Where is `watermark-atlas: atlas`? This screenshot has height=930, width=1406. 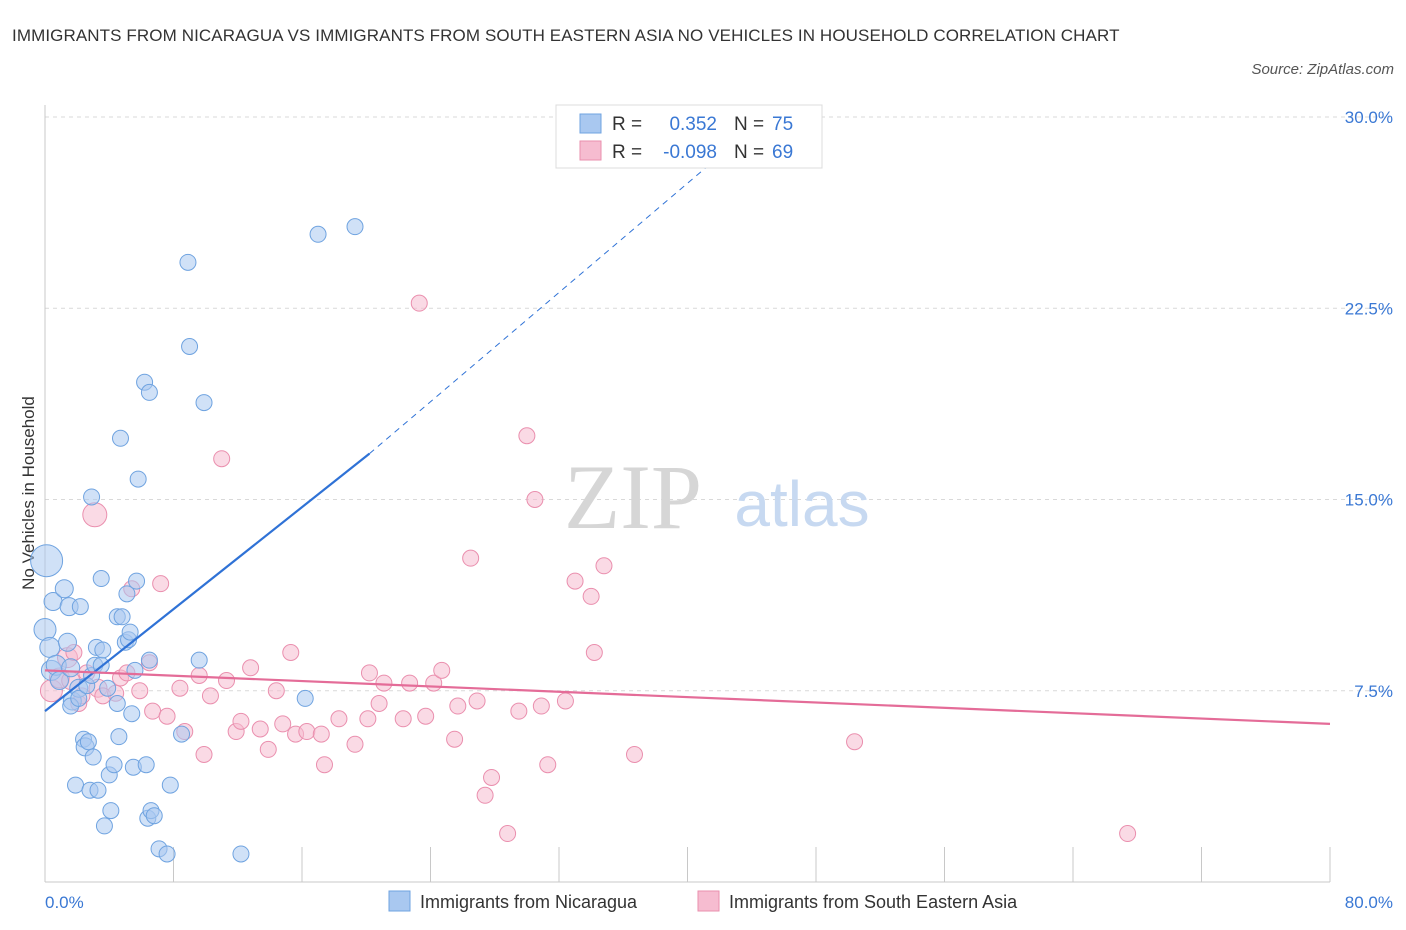 watermark-atlas: atlas is located at coordinates (801, 504).